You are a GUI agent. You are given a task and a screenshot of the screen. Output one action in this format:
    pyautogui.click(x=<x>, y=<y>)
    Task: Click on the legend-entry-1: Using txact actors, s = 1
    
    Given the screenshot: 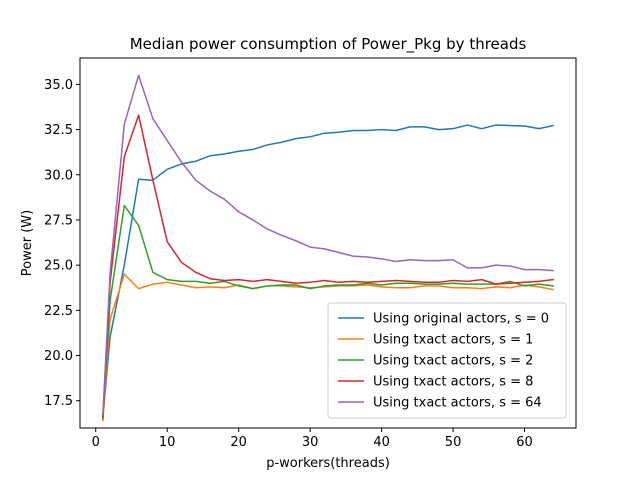 What is the action you would take?
    pyautogui.click(x=453, y=340)
    